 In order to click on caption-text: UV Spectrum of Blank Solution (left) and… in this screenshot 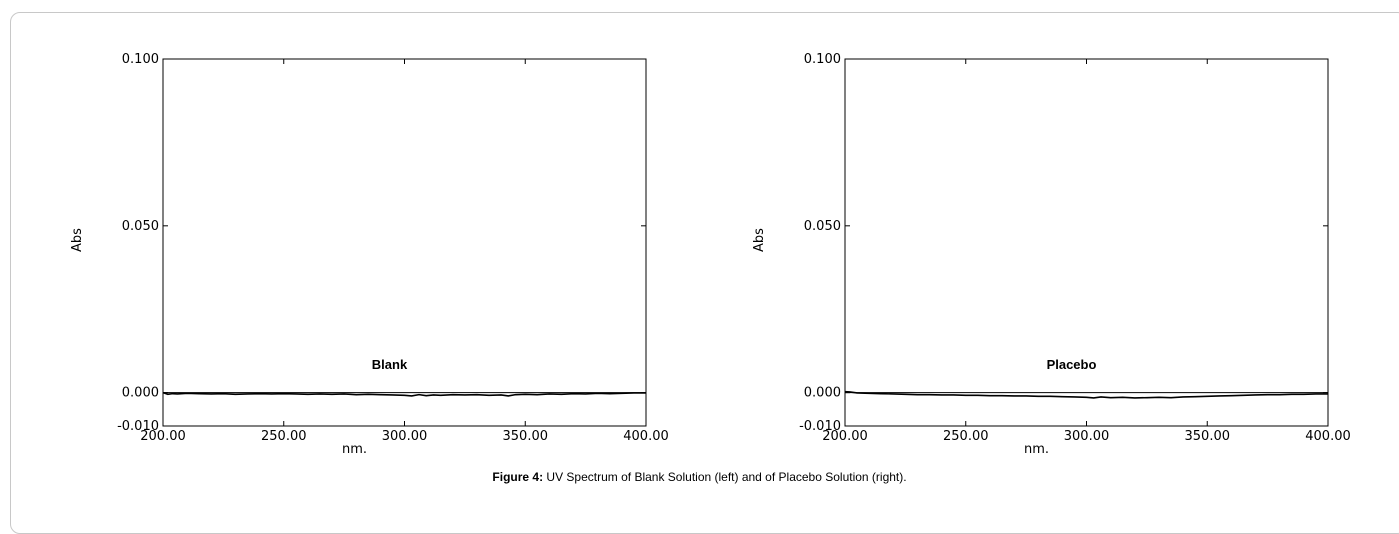, I will do `click(725, 477)`.